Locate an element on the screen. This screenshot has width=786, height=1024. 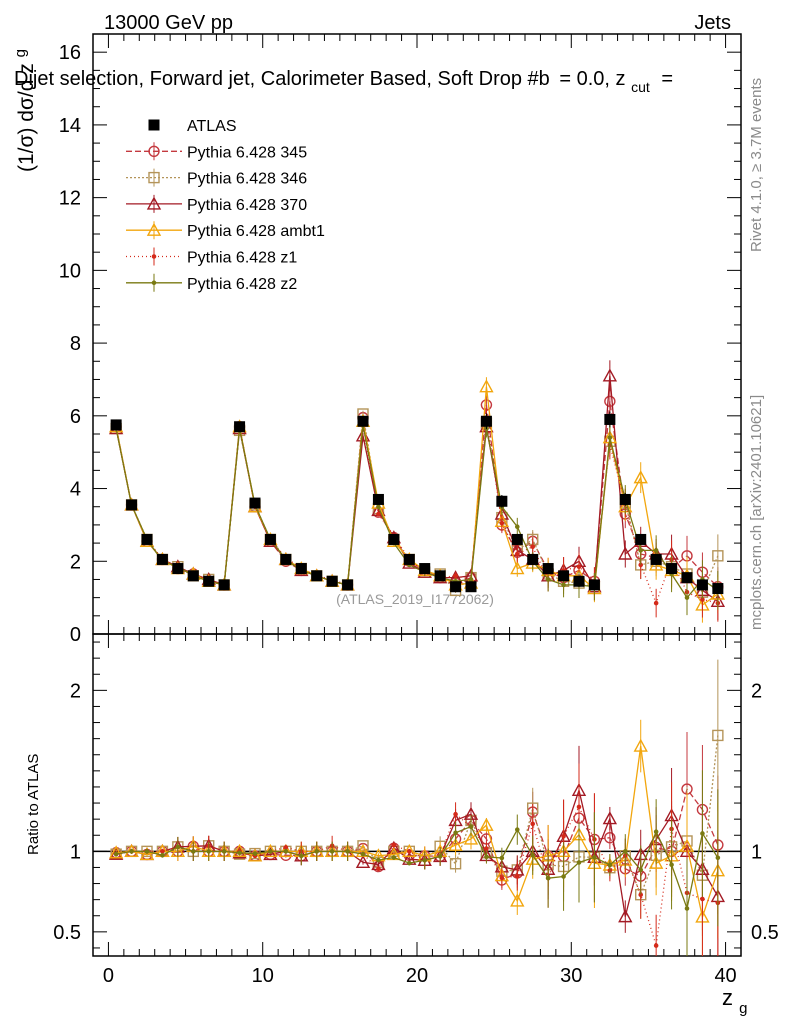
rivet-label: Rivet 4.1.0, ≥ 3.7M events is located at coordinates (756, 165).